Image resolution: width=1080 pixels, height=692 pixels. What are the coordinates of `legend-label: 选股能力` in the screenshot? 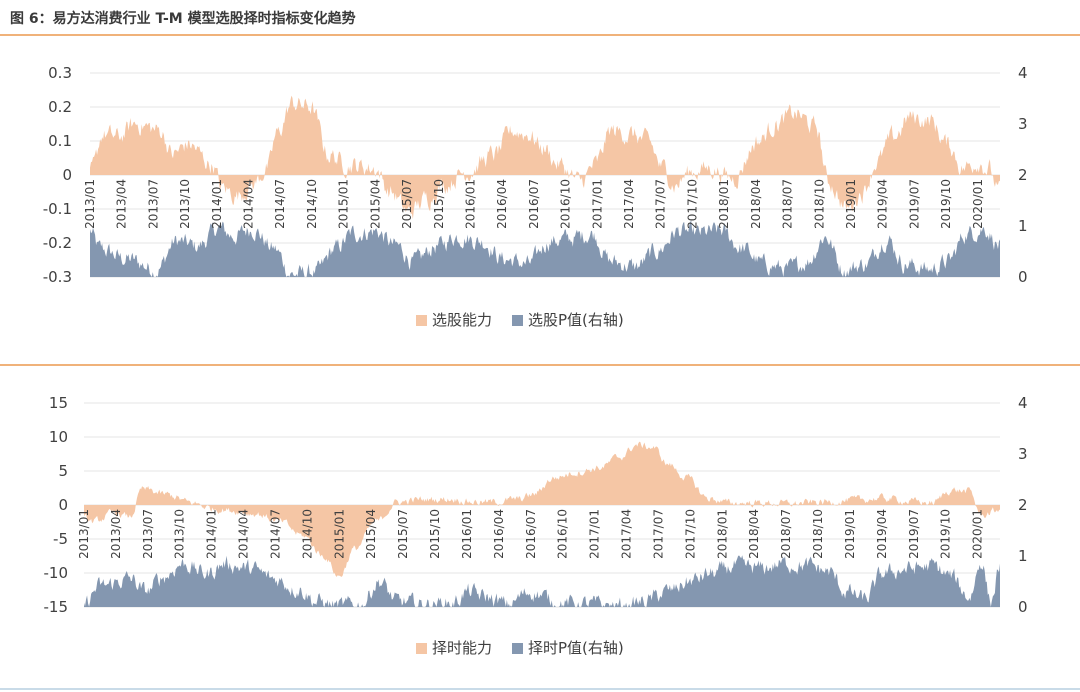 It's located at (462, 320).